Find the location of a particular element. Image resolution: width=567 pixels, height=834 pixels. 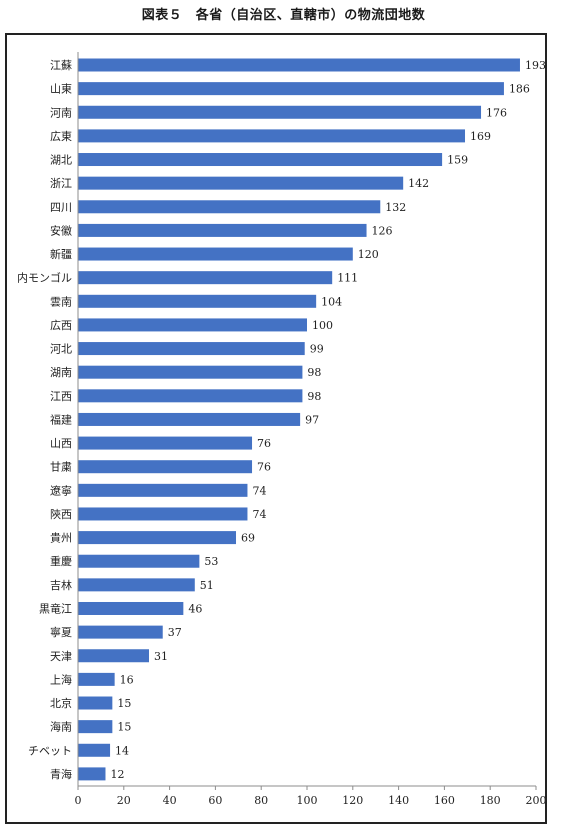

category-label: 江蘇 is located at coordinates (61, 65).